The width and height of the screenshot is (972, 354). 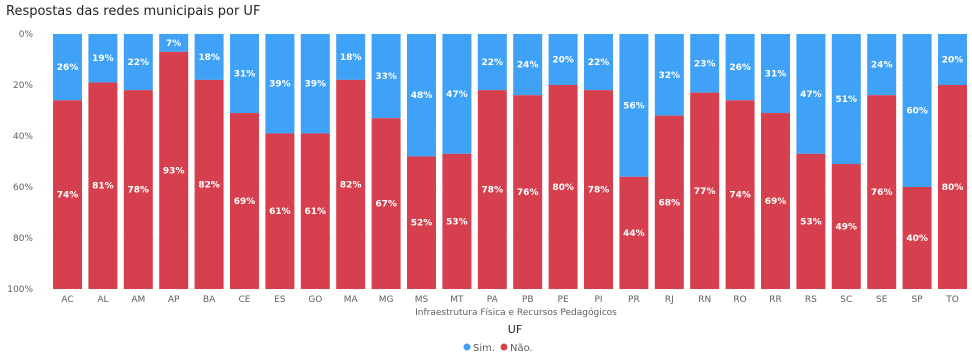 I want to click on bar-sim-CE, so click(x=244, y=74).